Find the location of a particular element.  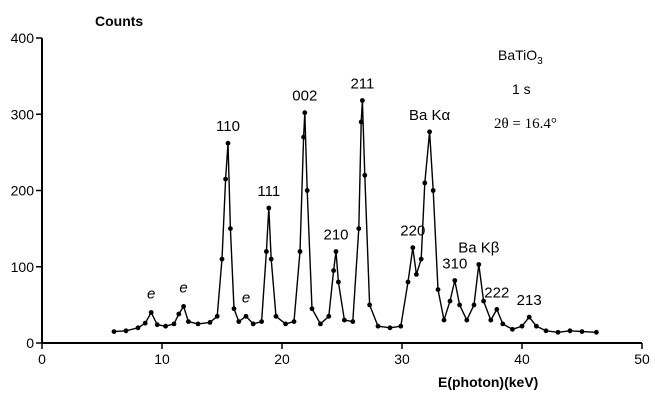

peak-label: 110 is located at coordinates (228, 126).